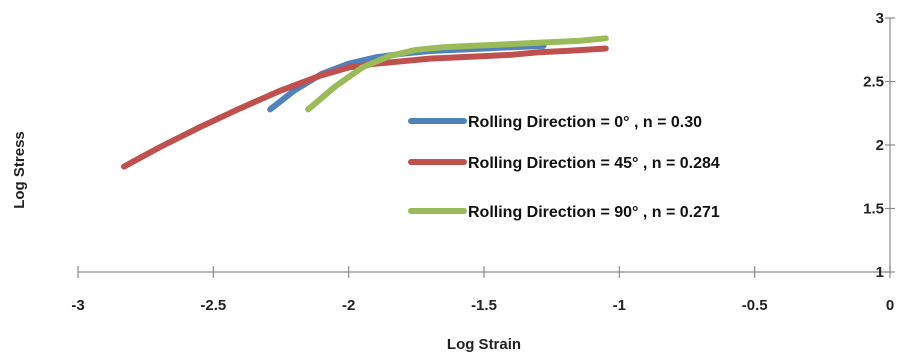 Image resolution: width=900 pixels, height=356 pixels. What do you see at coordinates (213, 305) in the screenshot?
I see `x-tick-label: -2.5` at bounding box center [213, 305].